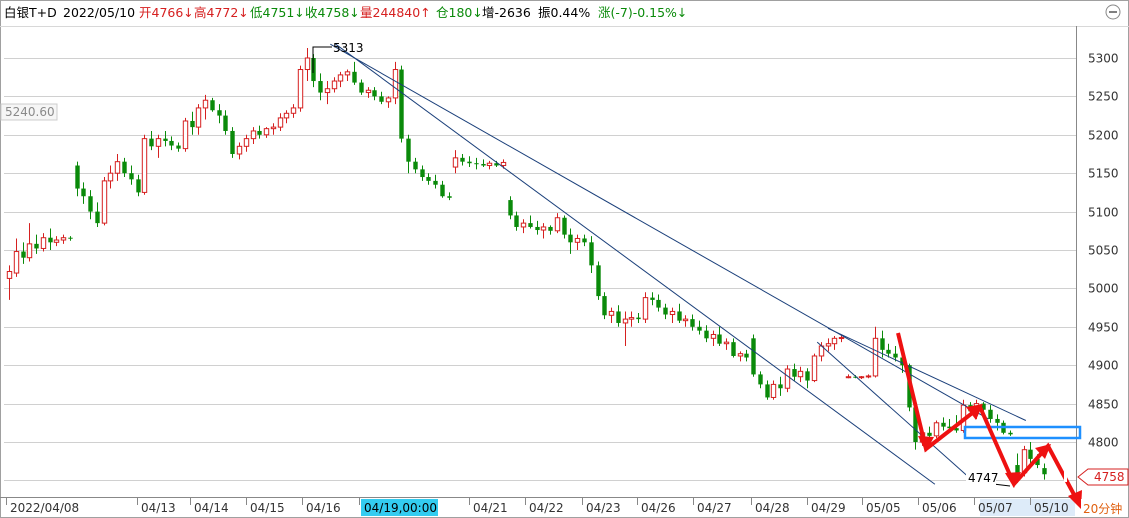  What do you see at coordinates (642, 12) in the screenshot?
I see `change-value: 涨(-7)-0.15%↓` at bounding box center [642, 12].